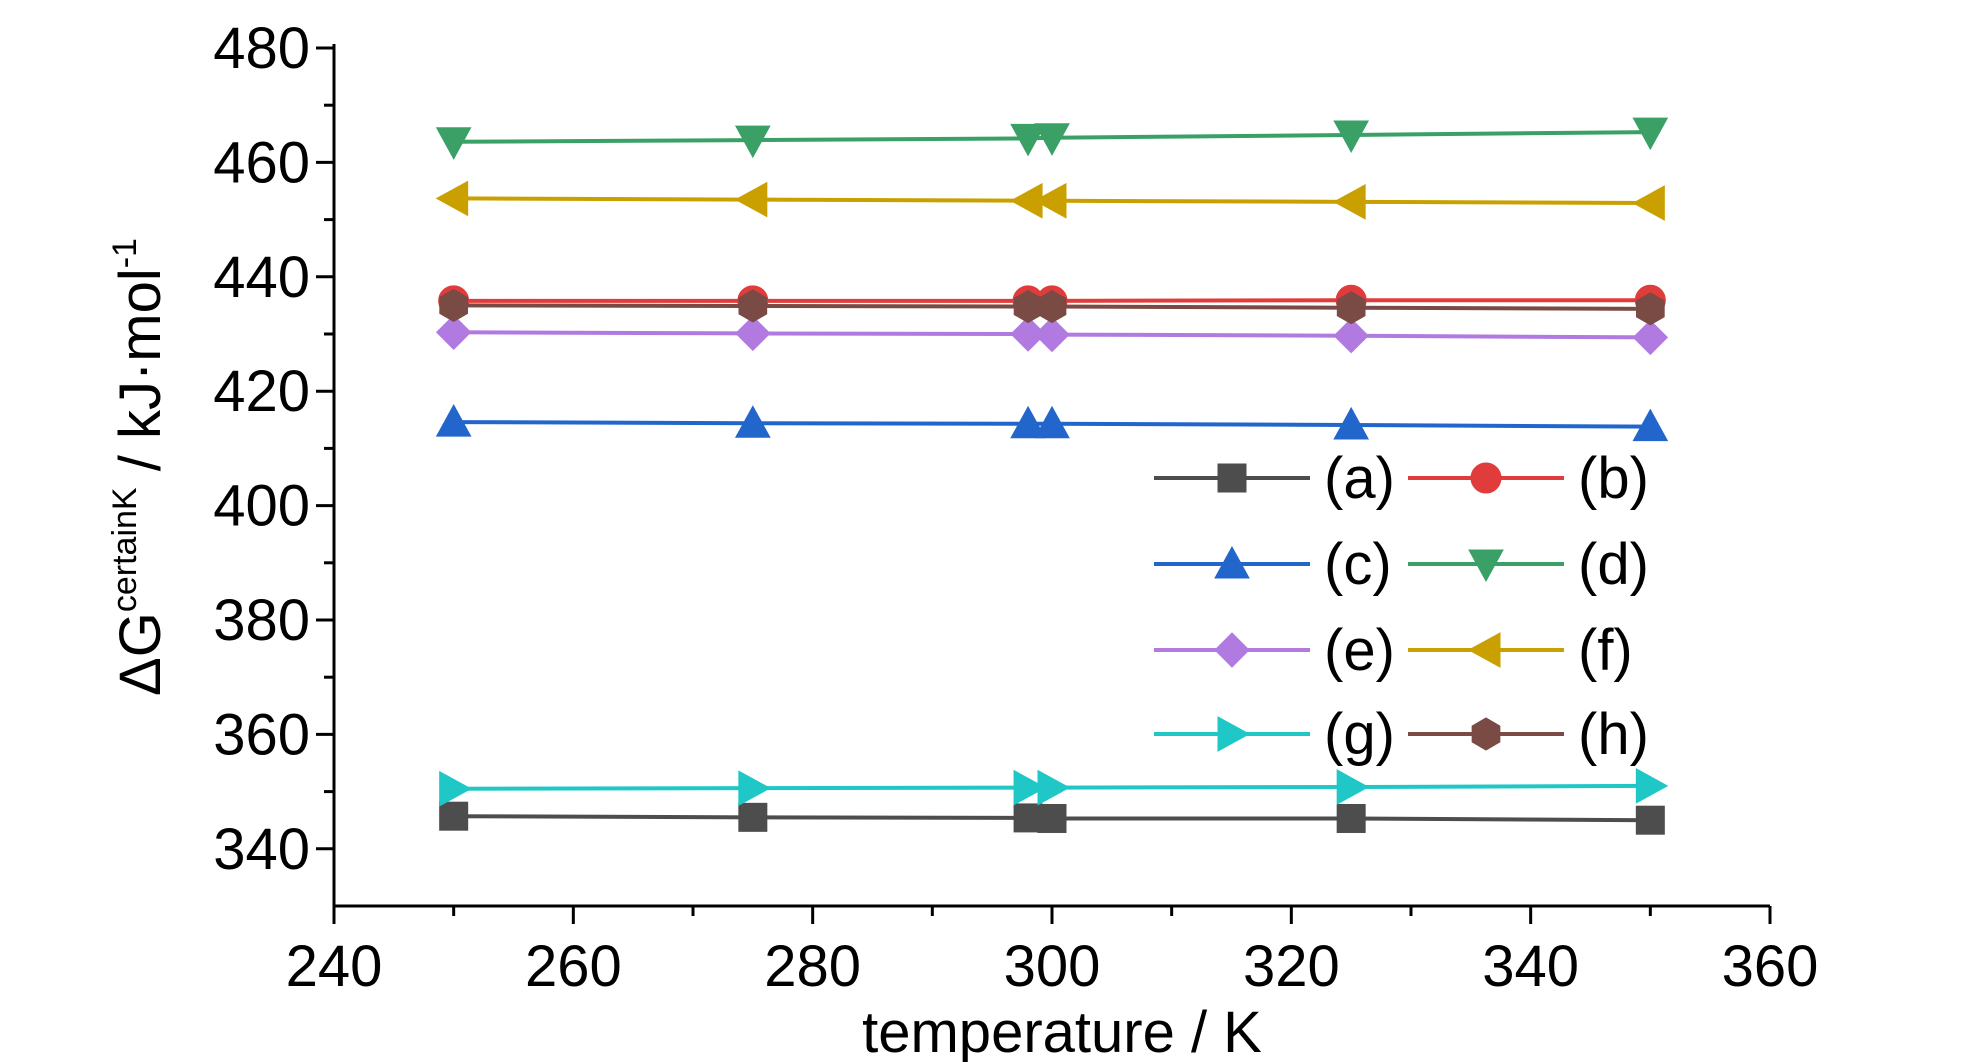 The width and height of the screenshot is (1984, 1062). Describe the element at coordinates (261, 391) in the screenshot. I see `y-tick-label: 420` at that location.